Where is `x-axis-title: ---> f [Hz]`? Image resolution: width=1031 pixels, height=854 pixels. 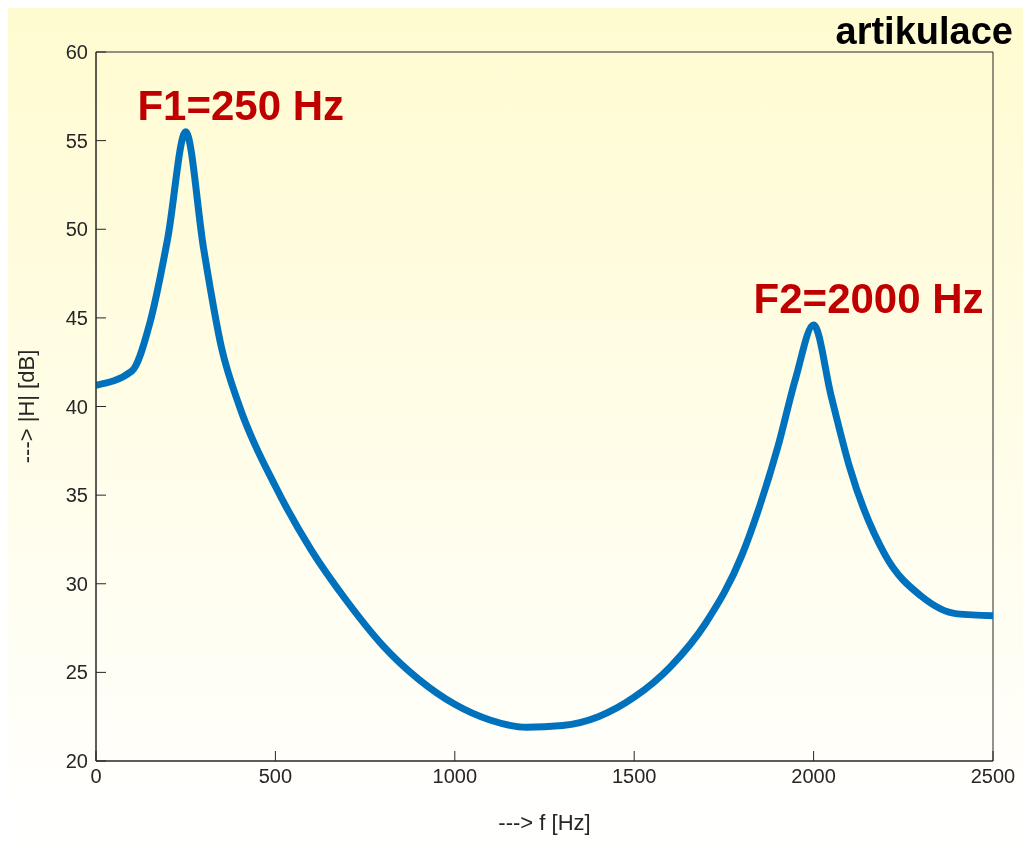 x-axis-title: ---> f [Hz] is located at coordinates (544, 822).